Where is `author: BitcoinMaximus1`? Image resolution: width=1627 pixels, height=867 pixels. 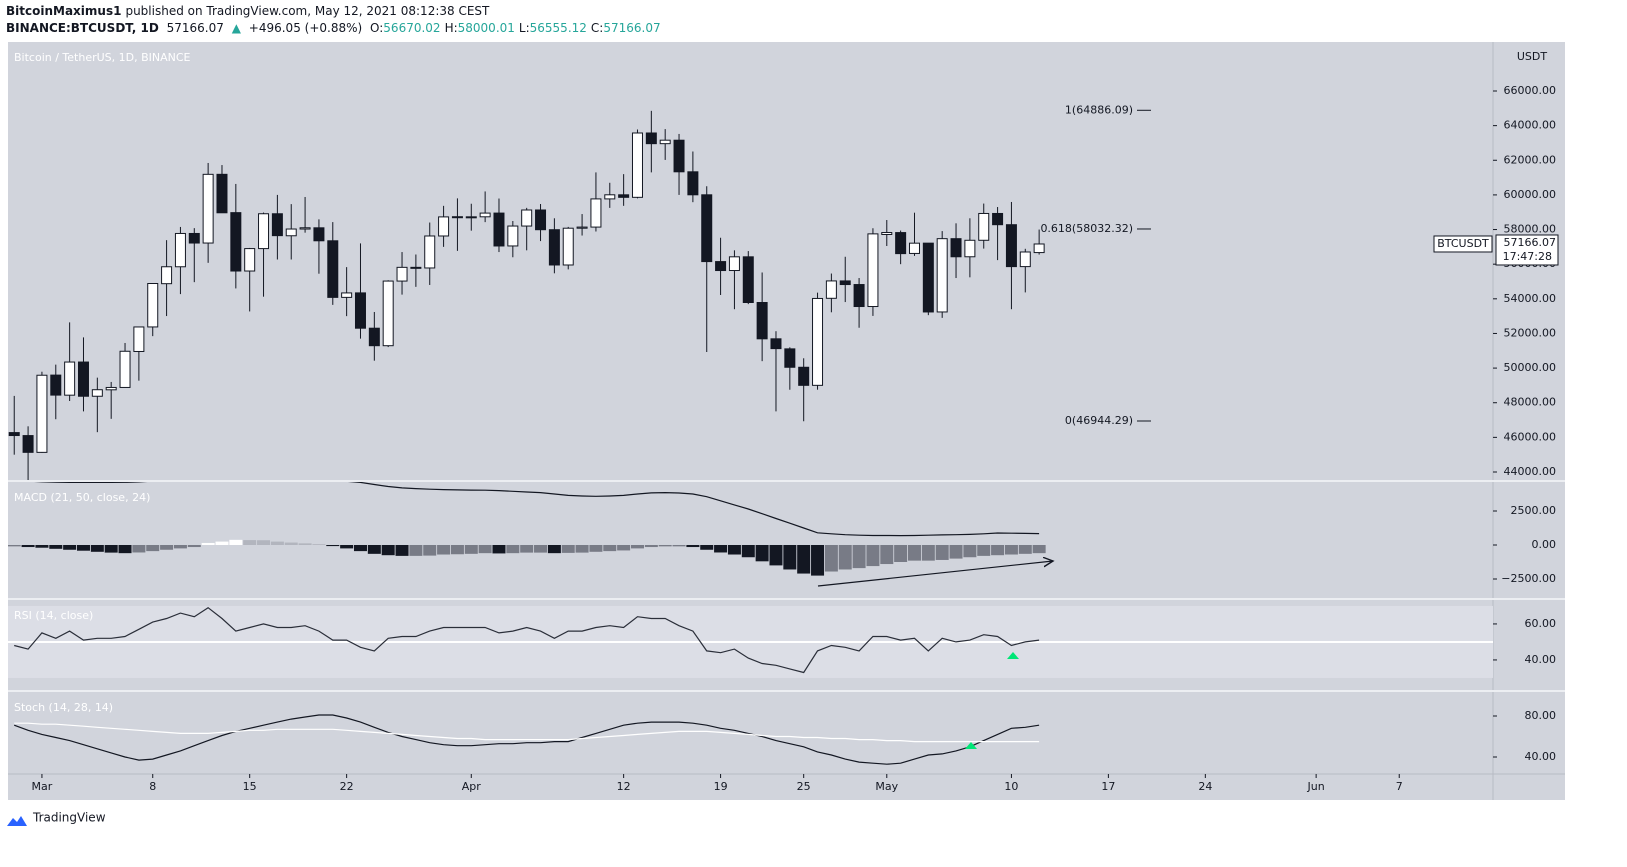
author: BitcoinMaximus1 is located at coordinates (64, 11).